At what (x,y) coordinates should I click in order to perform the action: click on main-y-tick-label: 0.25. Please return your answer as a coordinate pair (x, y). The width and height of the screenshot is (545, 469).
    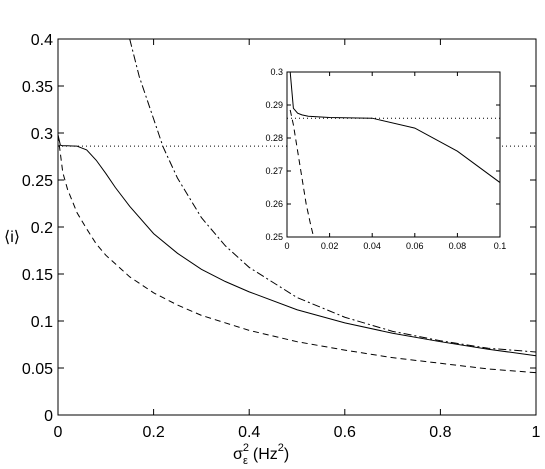
    Looking at the image, I should click on (37, 181).